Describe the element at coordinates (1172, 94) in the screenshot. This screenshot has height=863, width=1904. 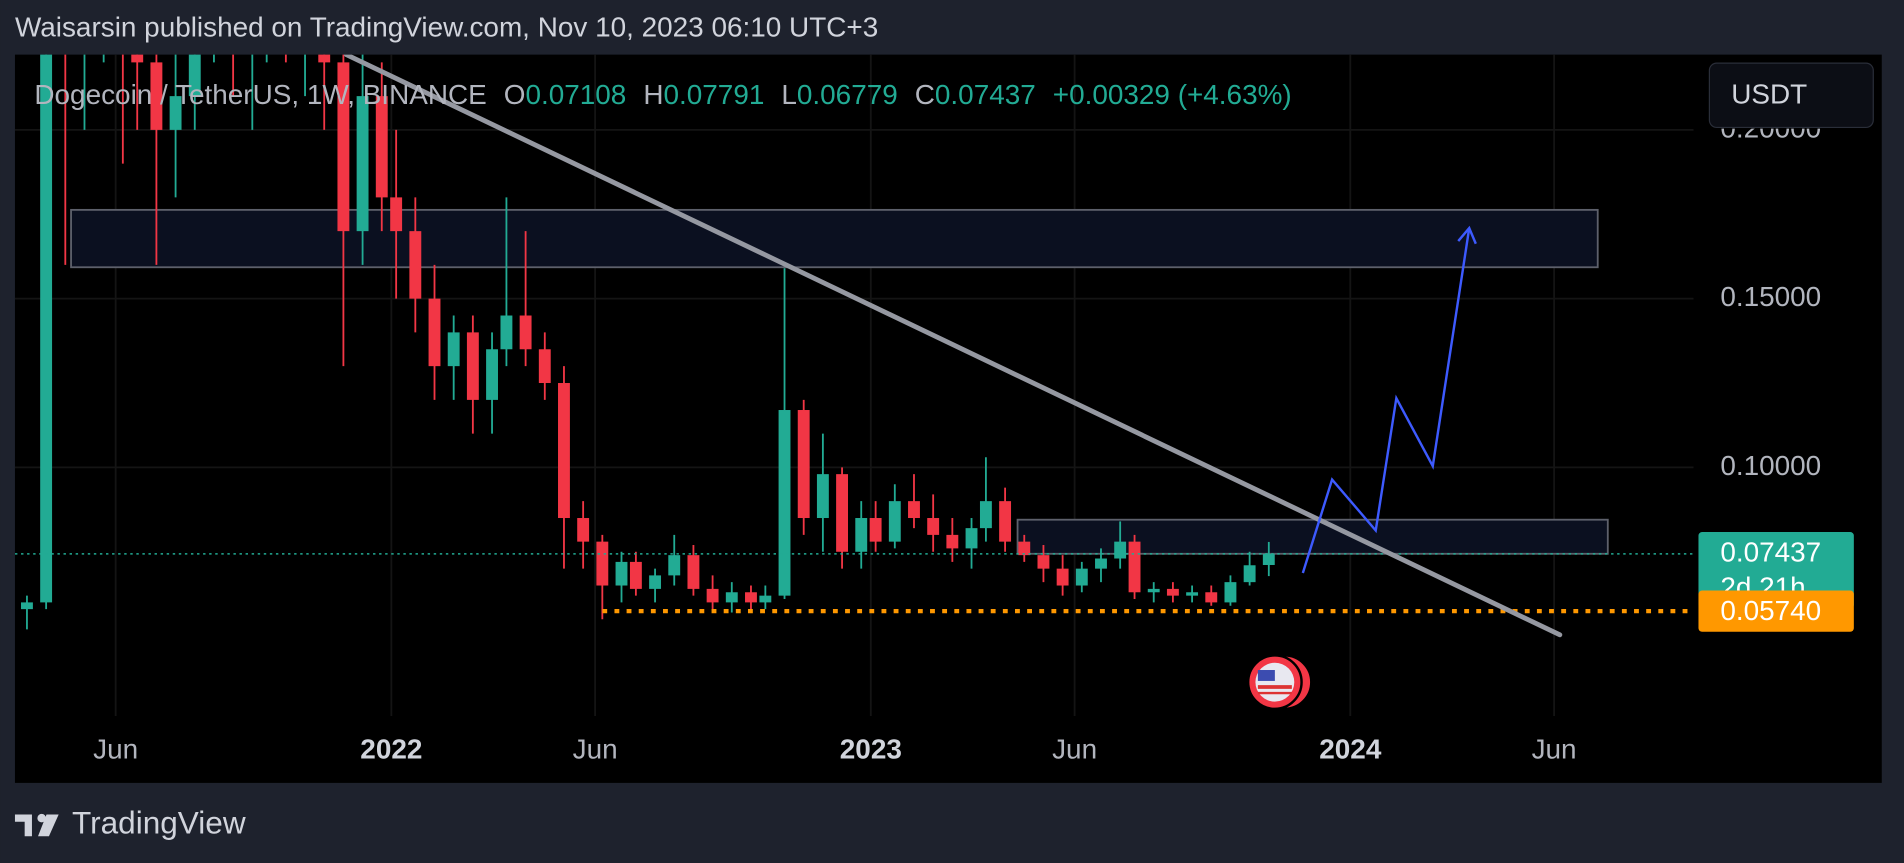
I see `legend-change: +0.00329 (+4.63%)` at that location.